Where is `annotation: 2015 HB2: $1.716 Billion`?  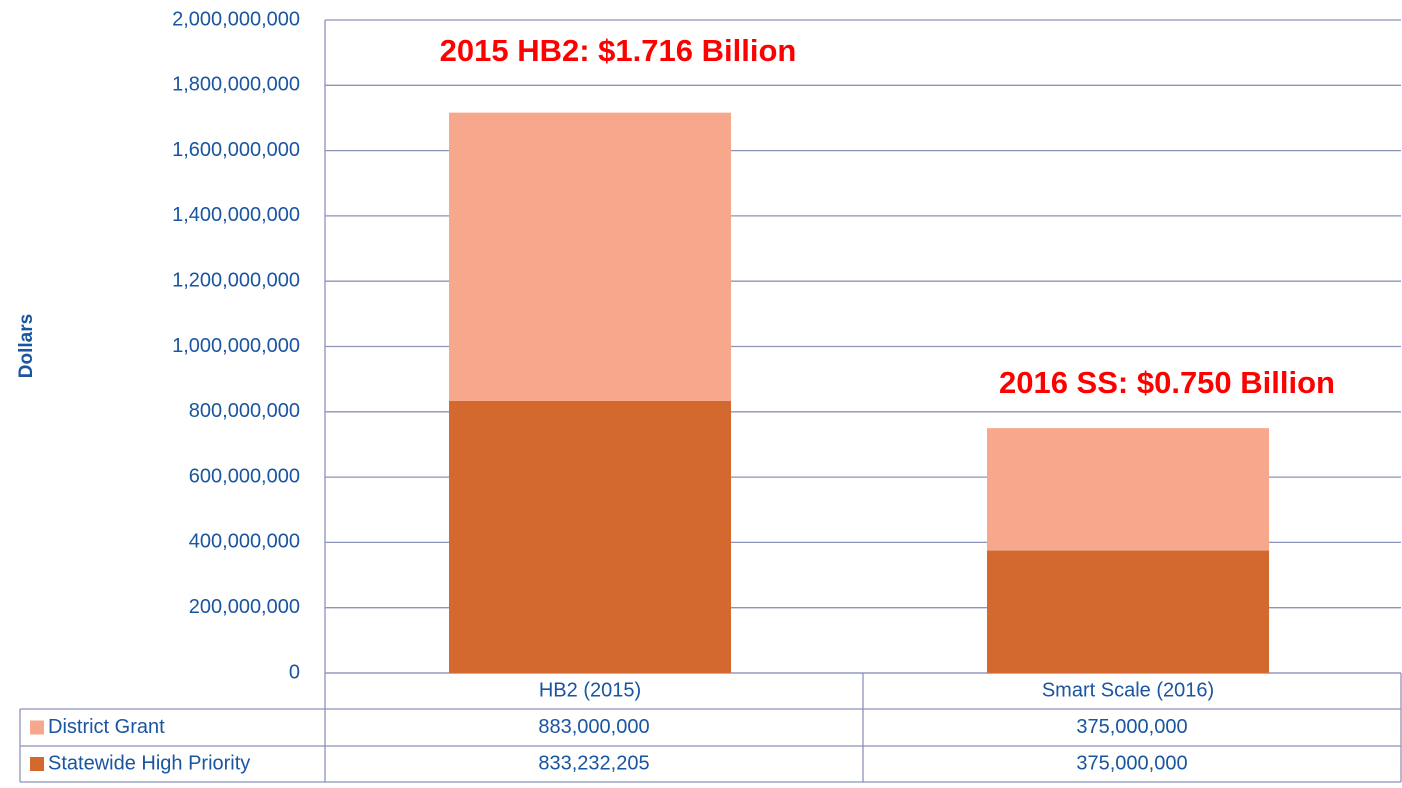
annotation: 2015 HB2: $1.716 Billion is located at coordinates (618, 50).